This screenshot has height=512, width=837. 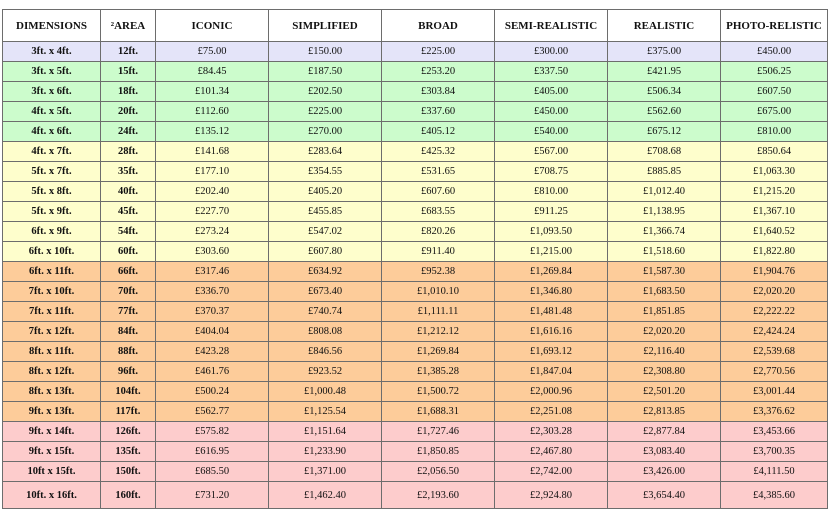 I want to click on header-semi-realistic: SEMI-REALISTIC, so click(x=551, y=25).